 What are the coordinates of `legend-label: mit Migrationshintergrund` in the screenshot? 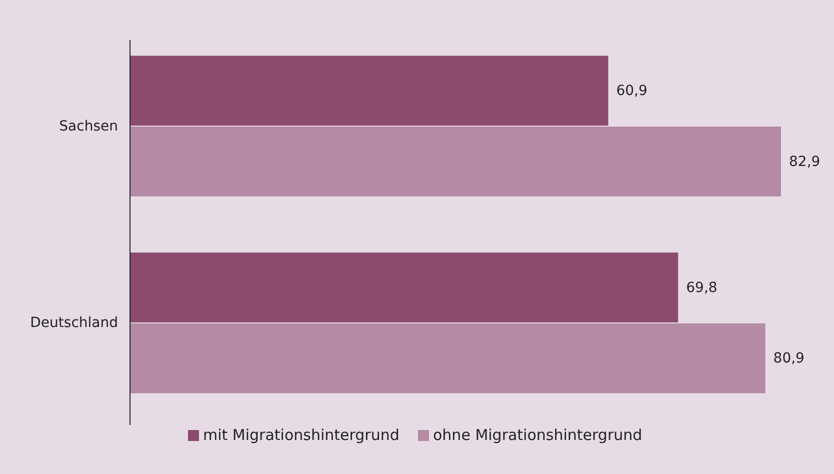 It's located at (301, 435).